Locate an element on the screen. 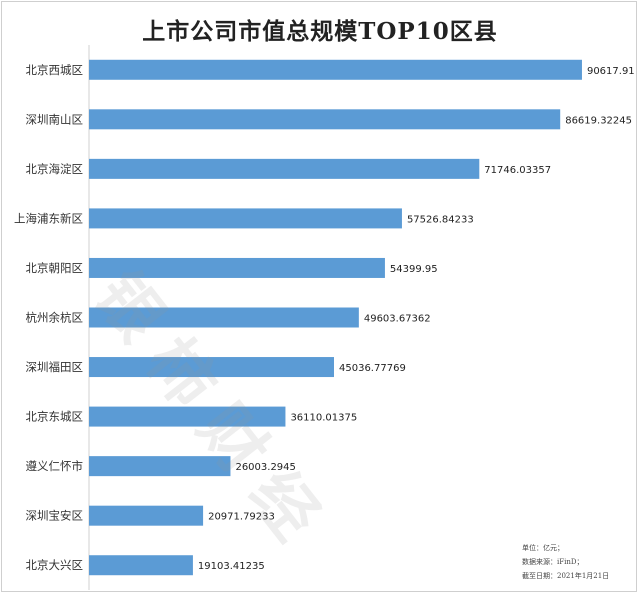  data-label: 57526.84233 is located at coordinates (440, 219).